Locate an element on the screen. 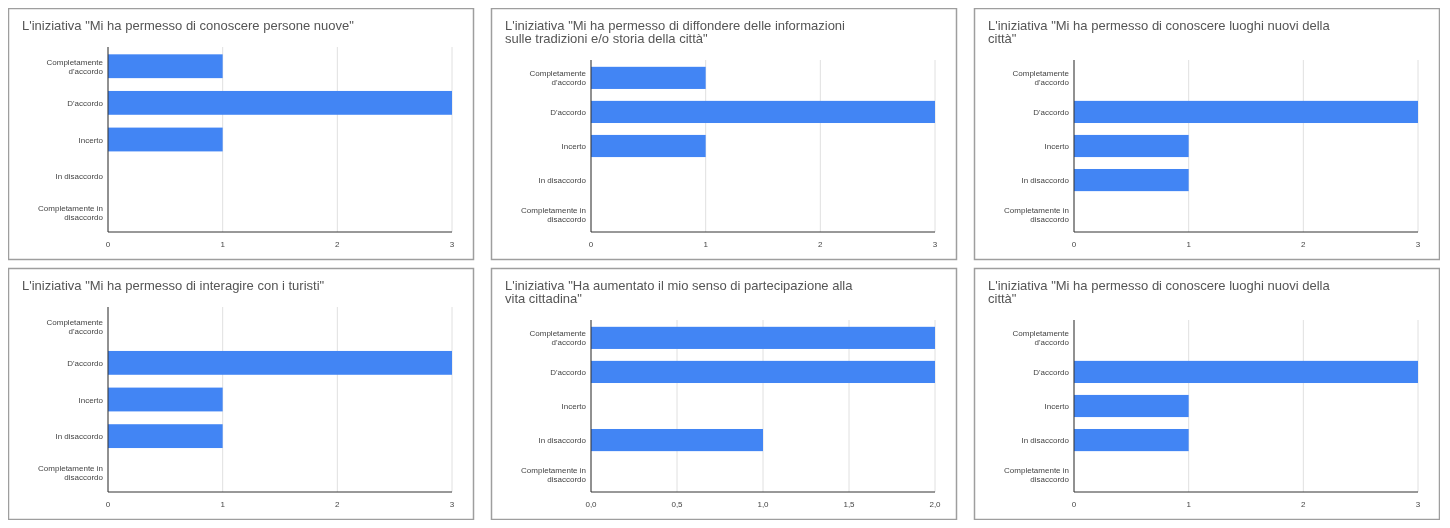 This screenshot has height=528, width=1450. x-tick-label: 1,0 is located at coordinates (763, 504).